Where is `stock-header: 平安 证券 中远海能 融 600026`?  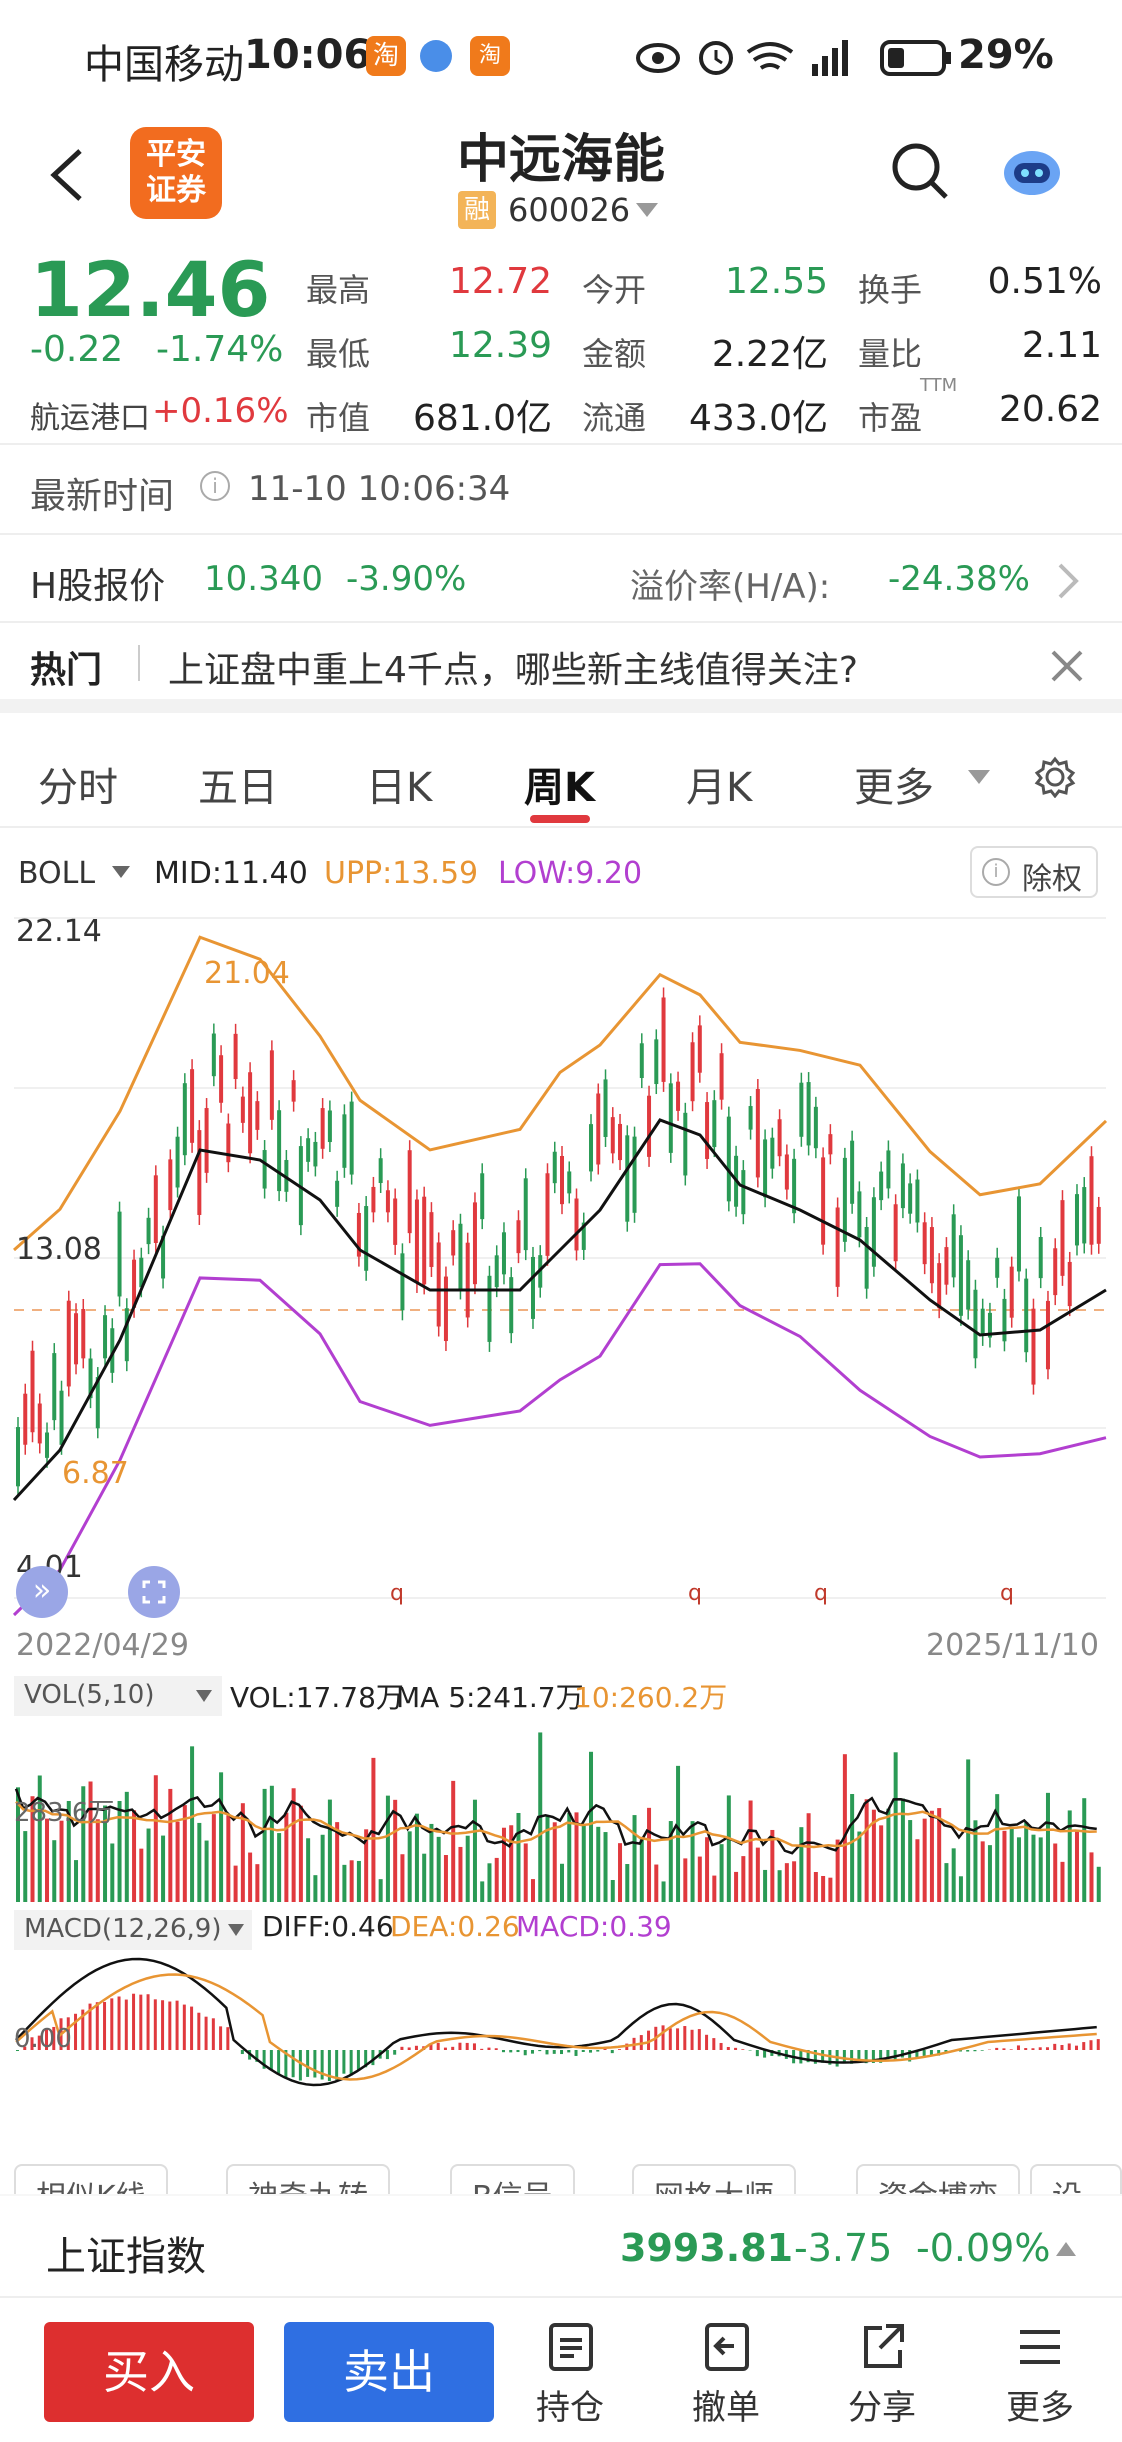 stock-header: 平安 证券 中远海能 融 600026 is located at coordinates (561, 180).